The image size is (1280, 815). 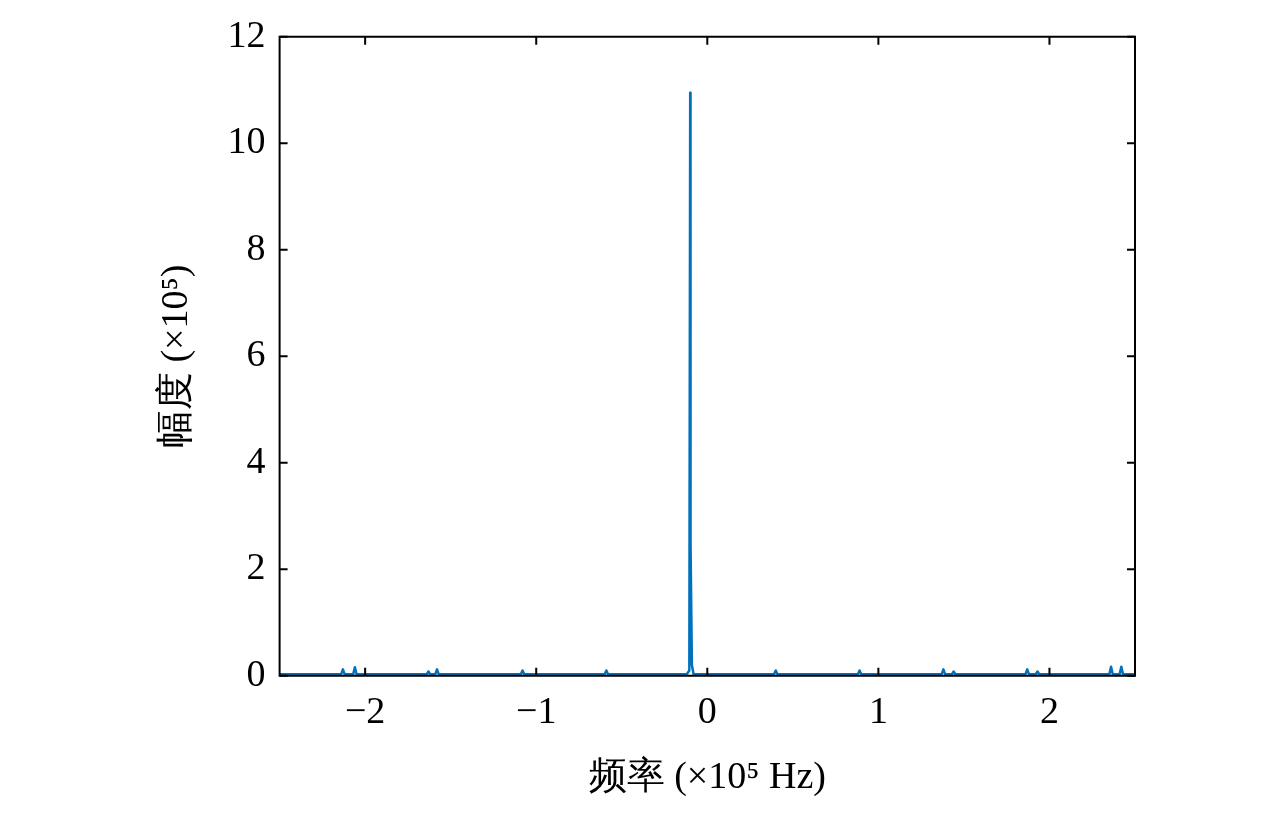 What do you see at coordinates (256, 353) in the screenshot?
I see `y-tick-label: 6` at bounding box center [256, 353].